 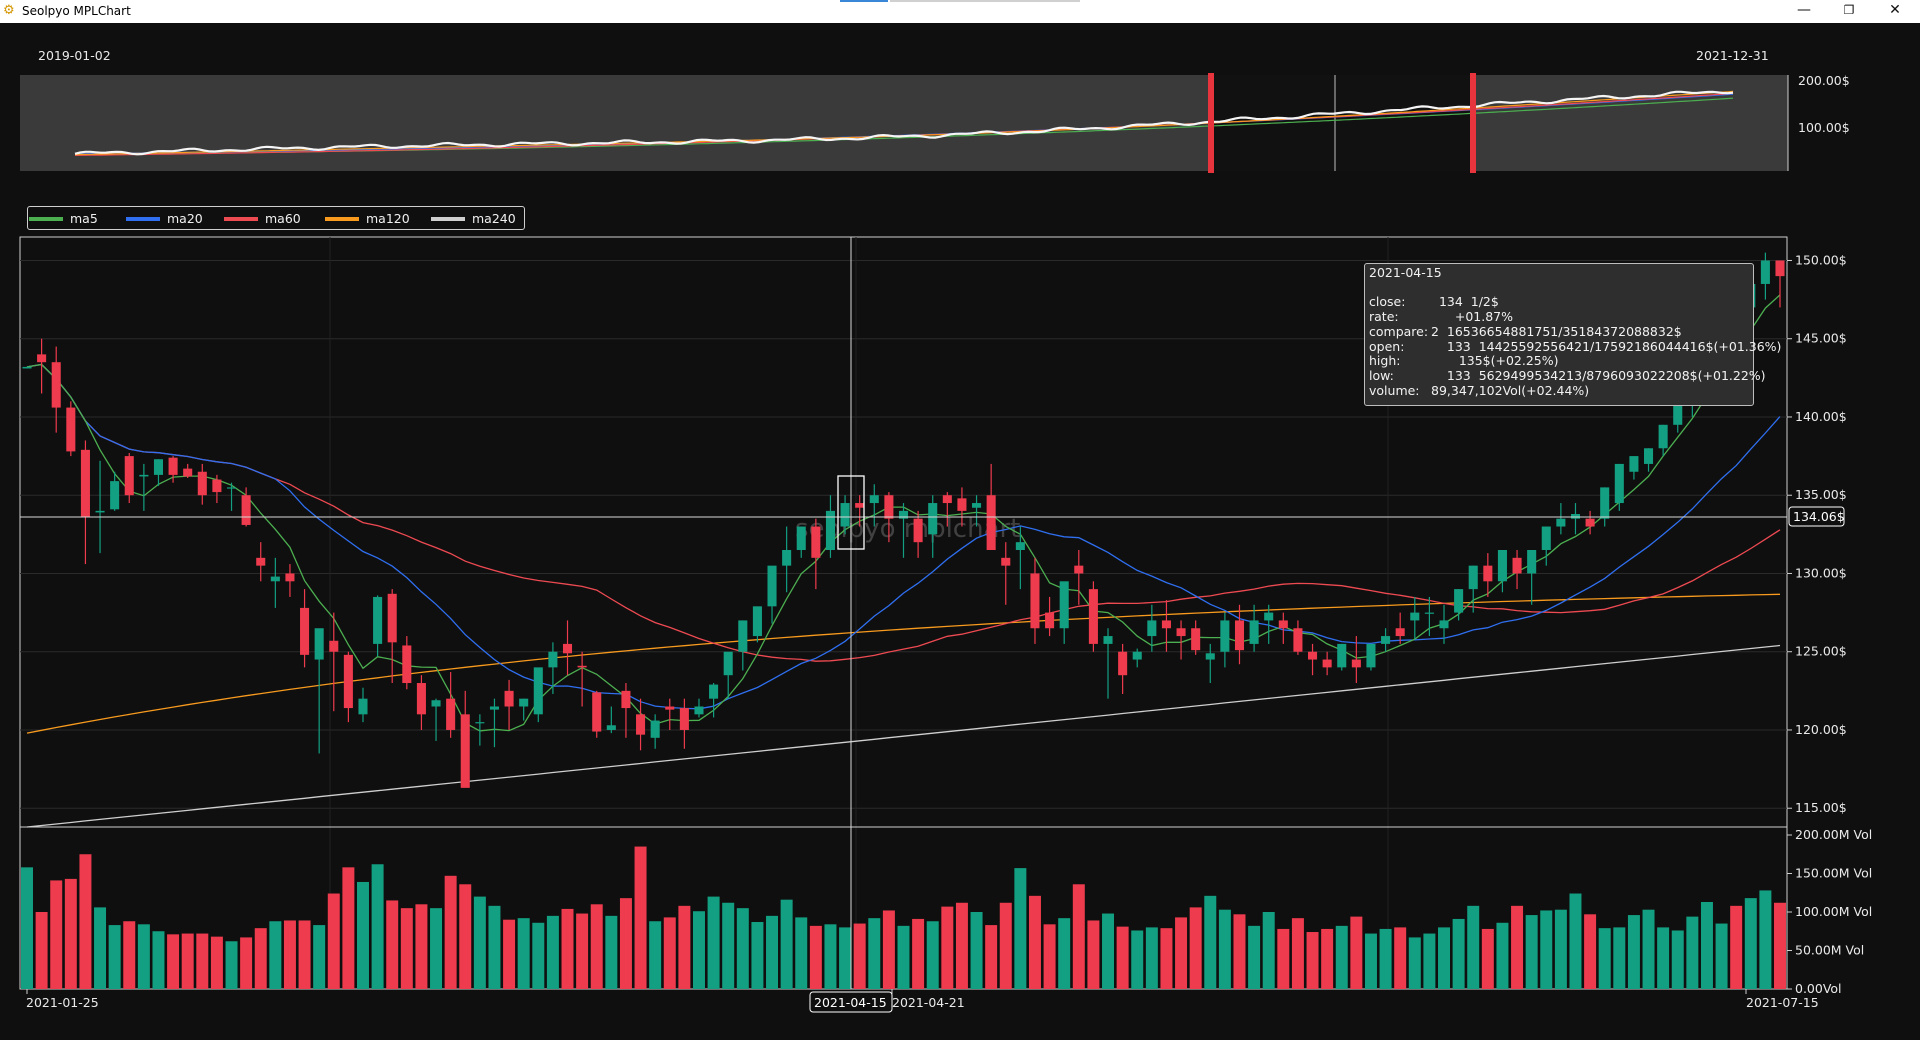 What do you see at coordinates (1895, 10) in the screenshot?
I see `close-button: ✕` at bounding box center [1895, 10].